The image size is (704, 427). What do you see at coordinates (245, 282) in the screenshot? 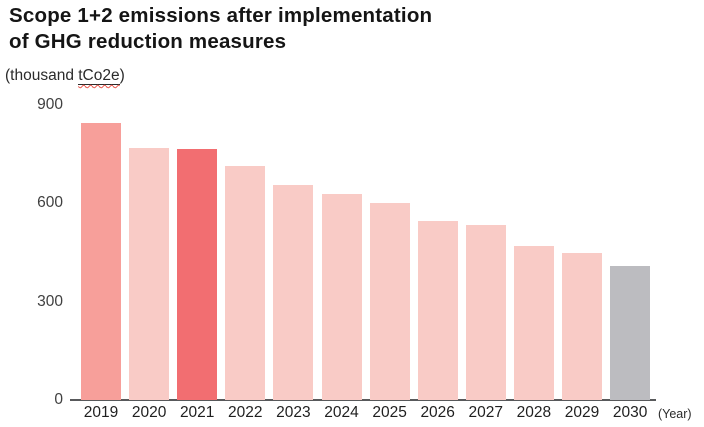
I see `bar-2022` at bounding box center [245, 282].